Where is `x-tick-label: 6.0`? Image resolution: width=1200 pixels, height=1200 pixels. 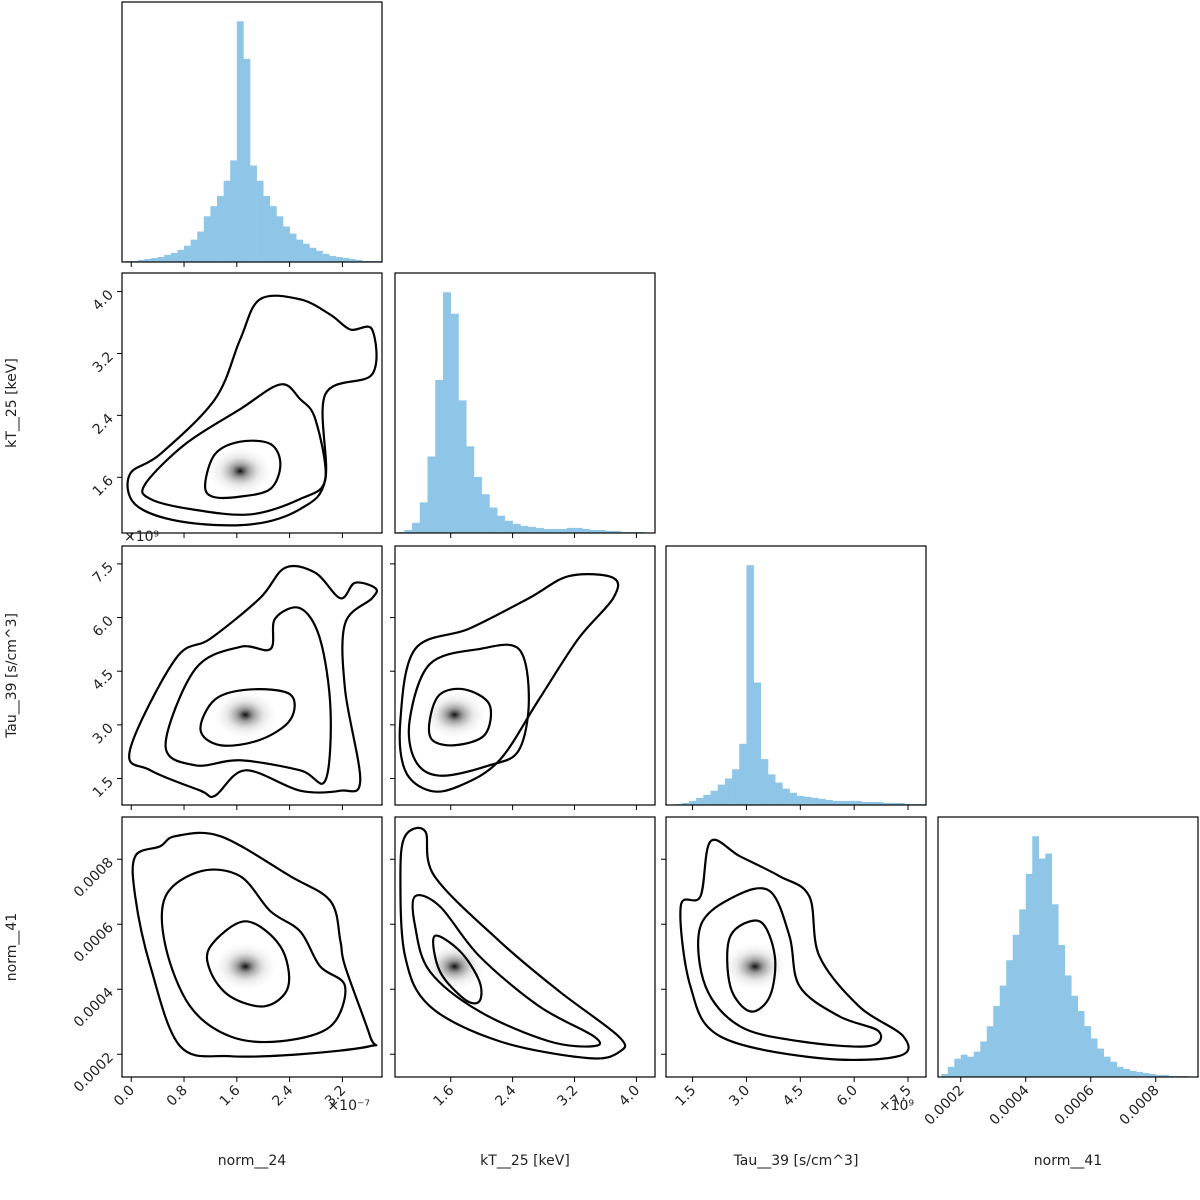 x-tick-label: 6.0 is located at coordinates (847, 1096).